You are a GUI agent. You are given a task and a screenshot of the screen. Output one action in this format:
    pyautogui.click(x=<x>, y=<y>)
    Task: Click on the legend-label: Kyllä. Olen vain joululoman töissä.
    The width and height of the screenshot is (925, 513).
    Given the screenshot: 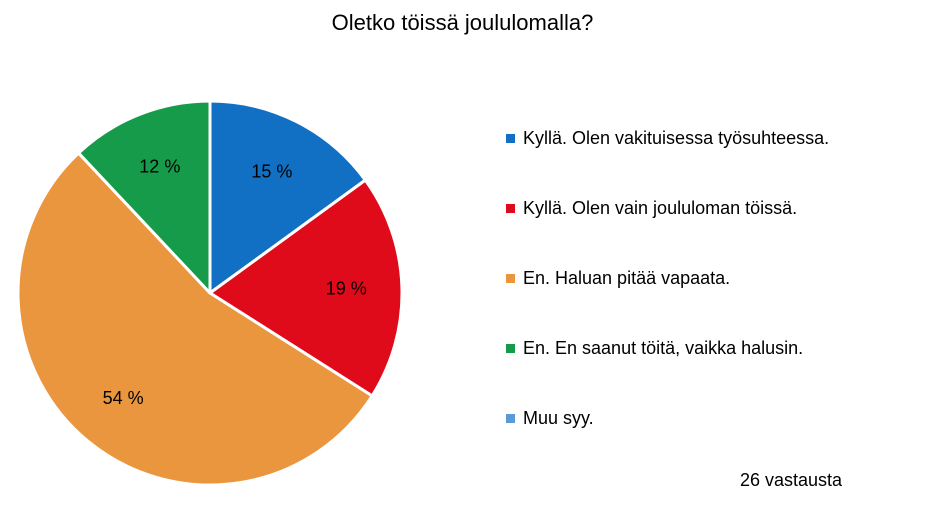 What is the action you would take?
    pyautogui.click(x=660, y=208)
    